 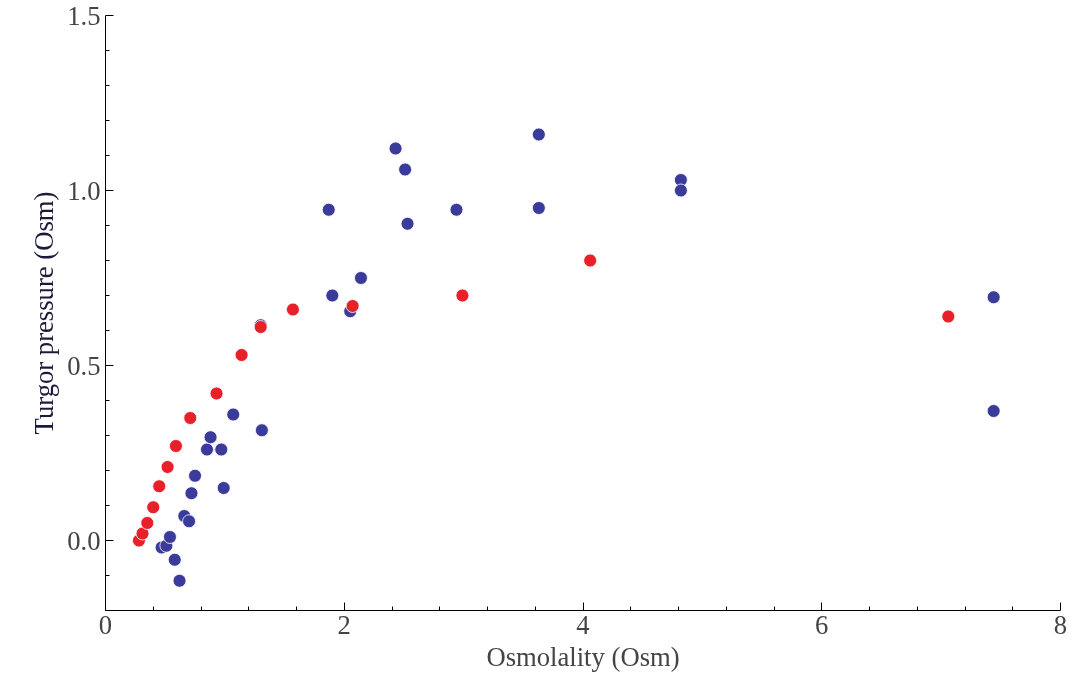 What do you see at coordinates (583, 624) in the screenshot?
I see `x-tick-label: 4` at bounding box center [583, 624].